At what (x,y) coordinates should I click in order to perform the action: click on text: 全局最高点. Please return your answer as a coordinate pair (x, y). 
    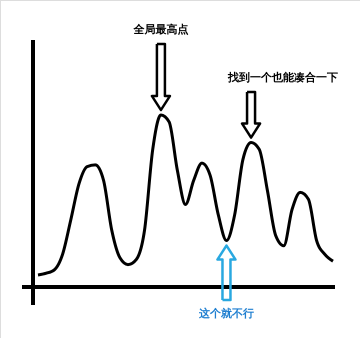
    Looking at the image, I should click on (160, 29).